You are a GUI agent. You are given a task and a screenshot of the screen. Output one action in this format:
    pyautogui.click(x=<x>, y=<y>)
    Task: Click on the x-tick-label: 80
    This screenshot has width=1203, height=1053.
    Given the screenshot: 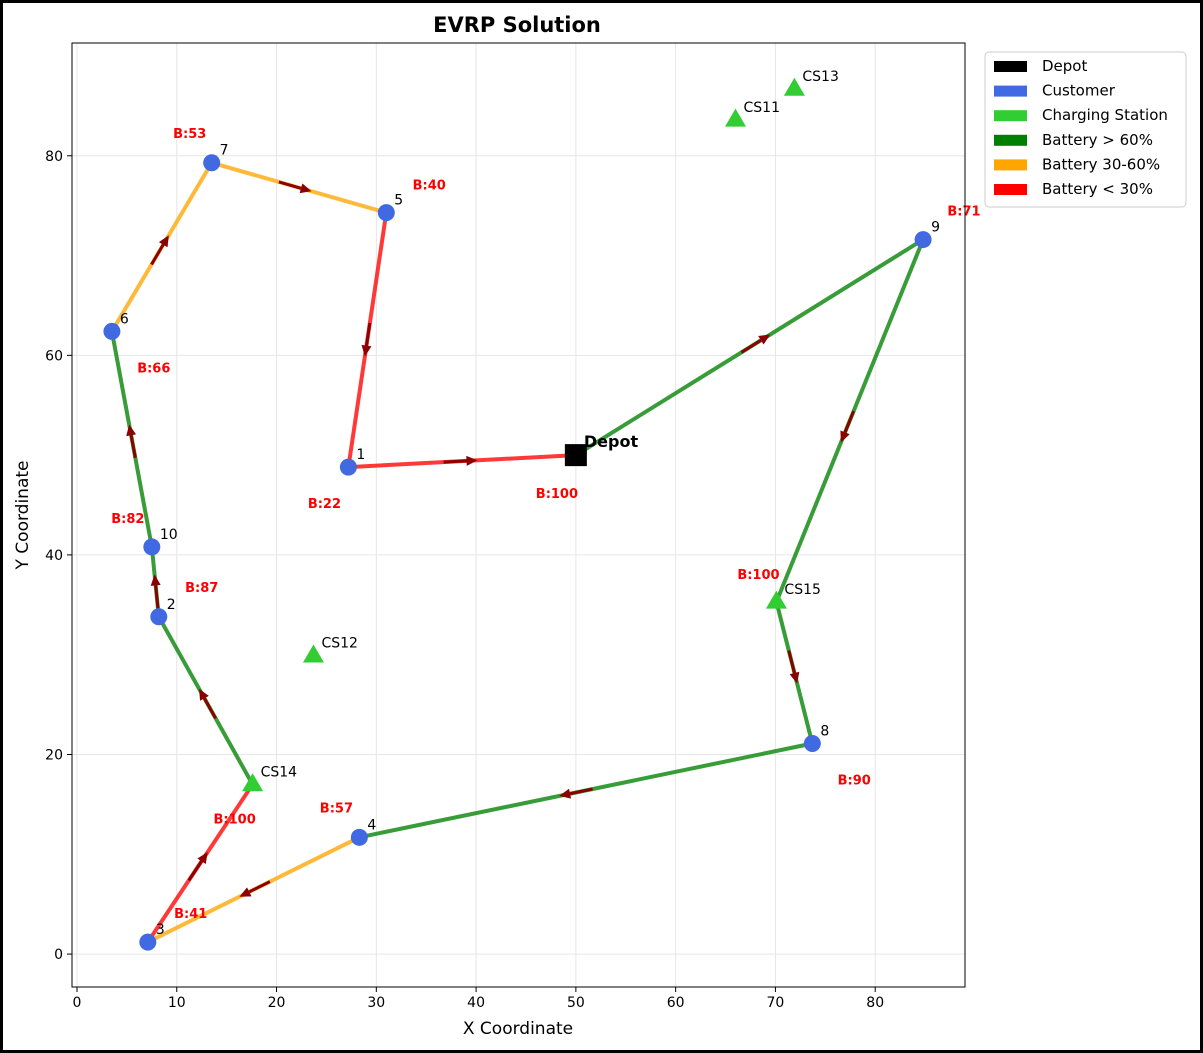 What is the action you would take?
    pyautogui.click(x=875, y=1003)
    